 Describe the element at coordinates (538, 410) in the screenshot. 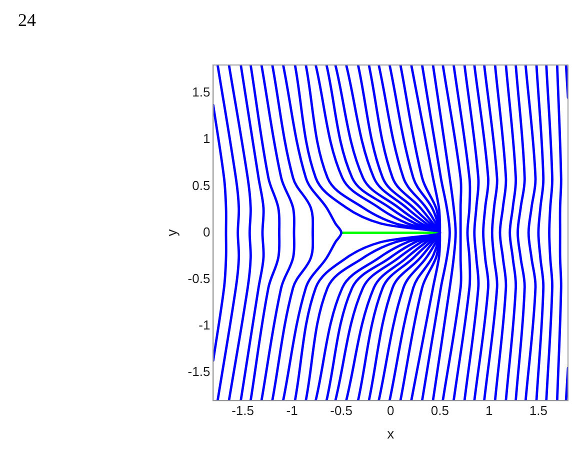

I see `x-tick-label: 1.5` at that location.